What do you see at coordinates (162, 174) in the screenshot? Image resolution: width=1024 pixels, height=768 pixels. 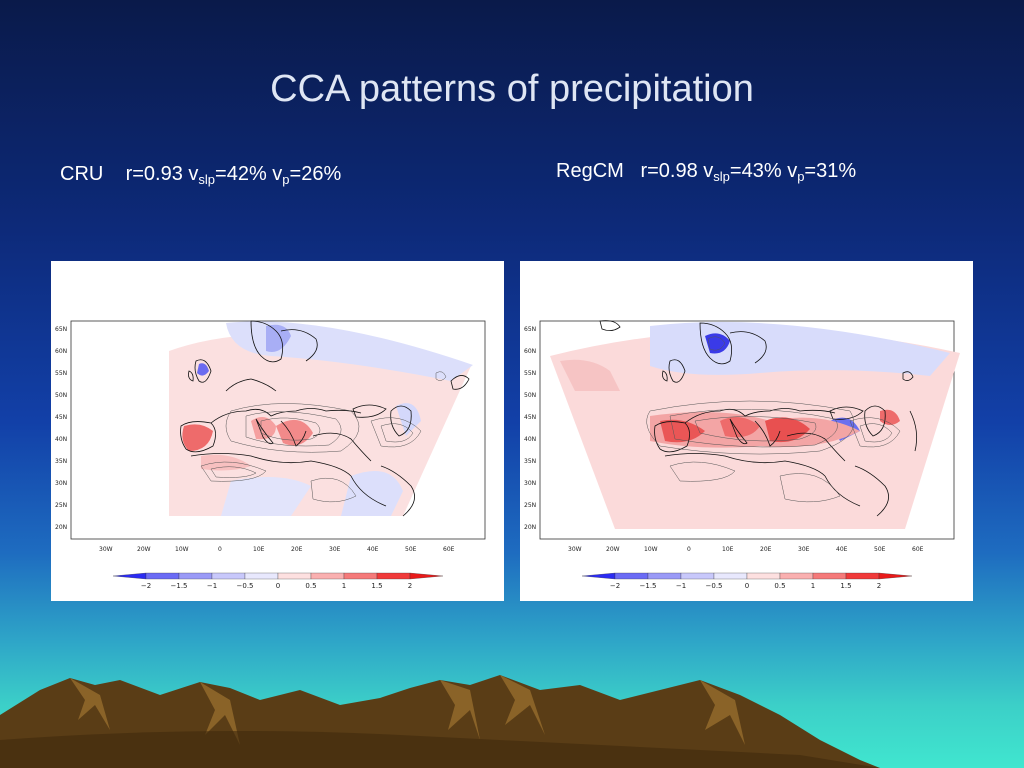 I see `caption-cru-r: r=0.93 v` at bounding box center [162, 174].